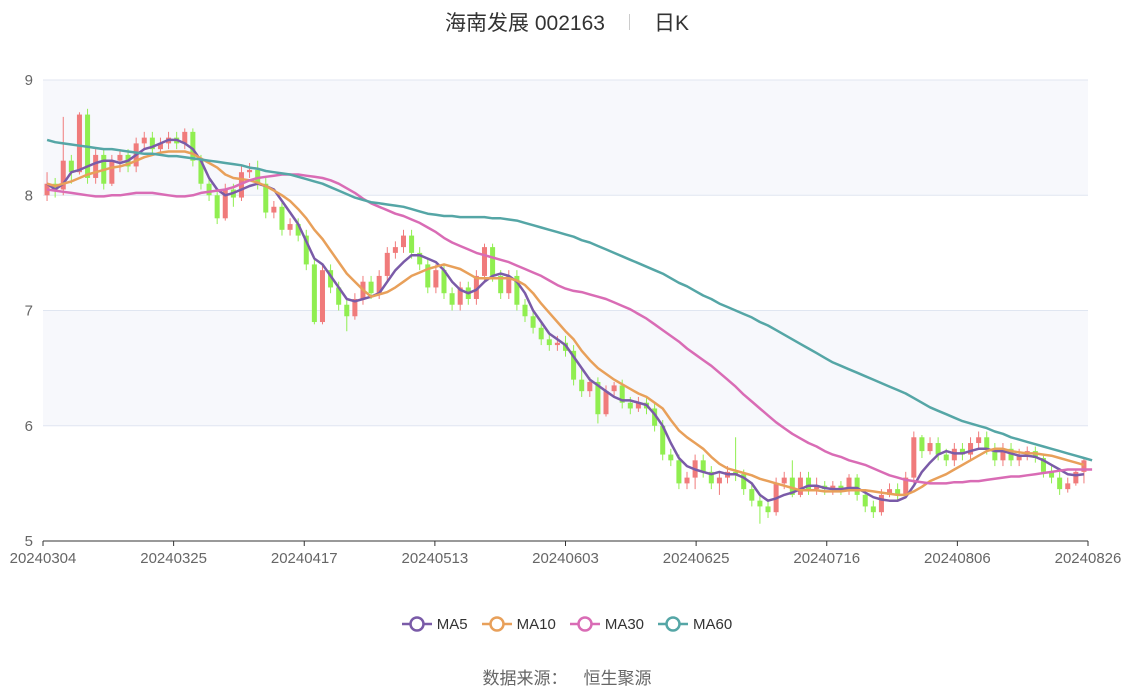 The width and height of the screenshot is (1134, 689). Describe the element at coordinates (29, 541) in the screenshot. I see `y-tick-label: 5` at that location.